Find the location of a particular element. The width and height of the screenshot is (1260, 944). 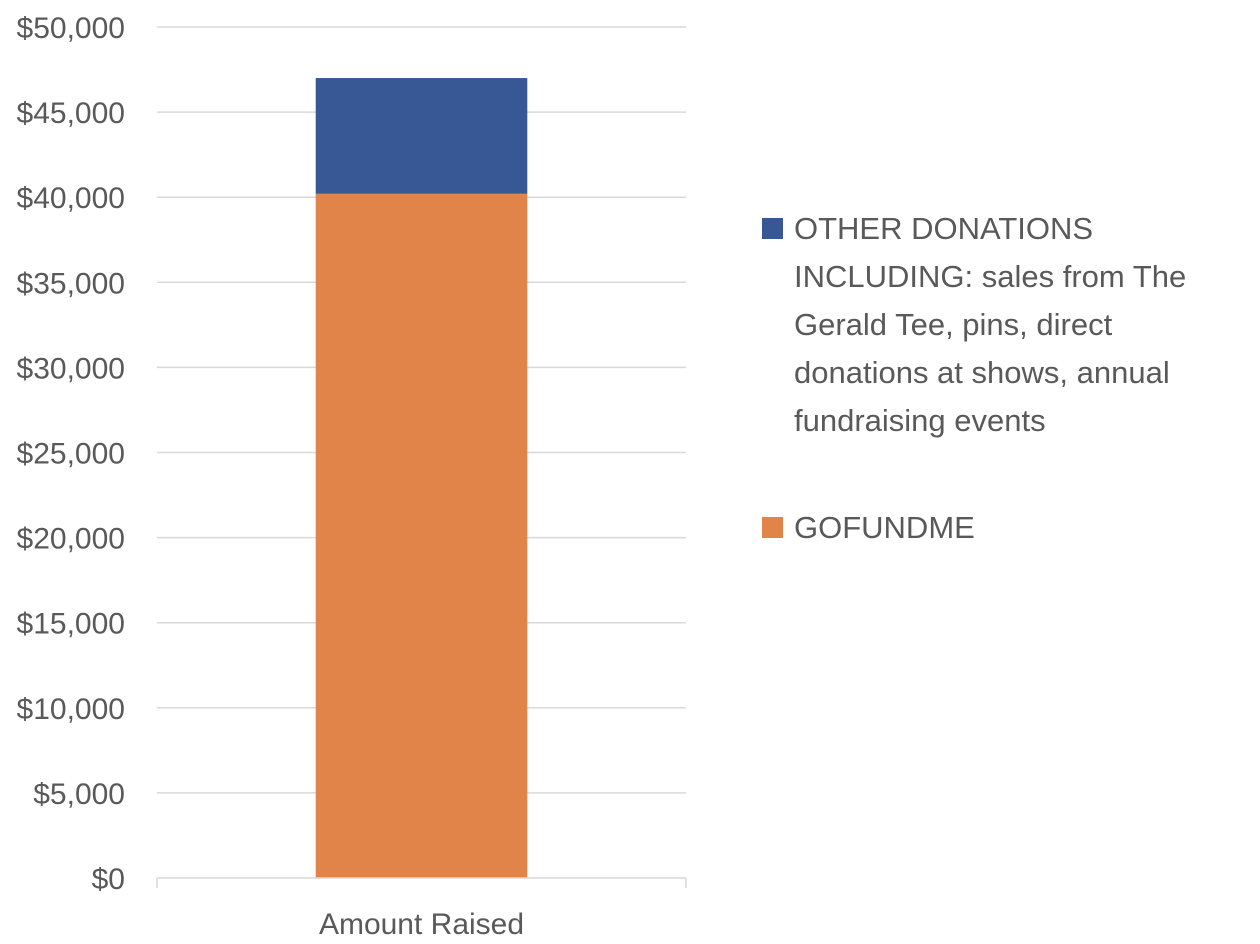

y-tick-label: $25,000 is located at coordinates (71, 454).